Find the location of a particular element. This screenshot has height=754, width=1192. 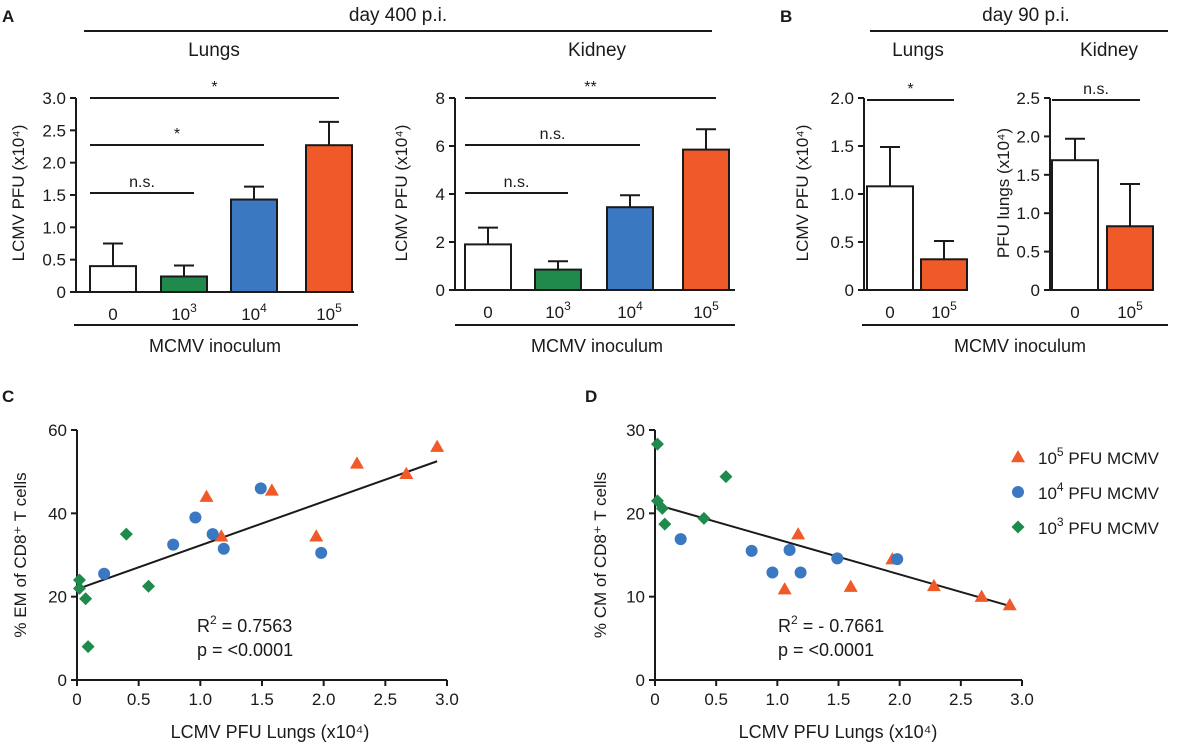

b_lungs-x-tick-label: 0 is located at coordinates (889, 312).